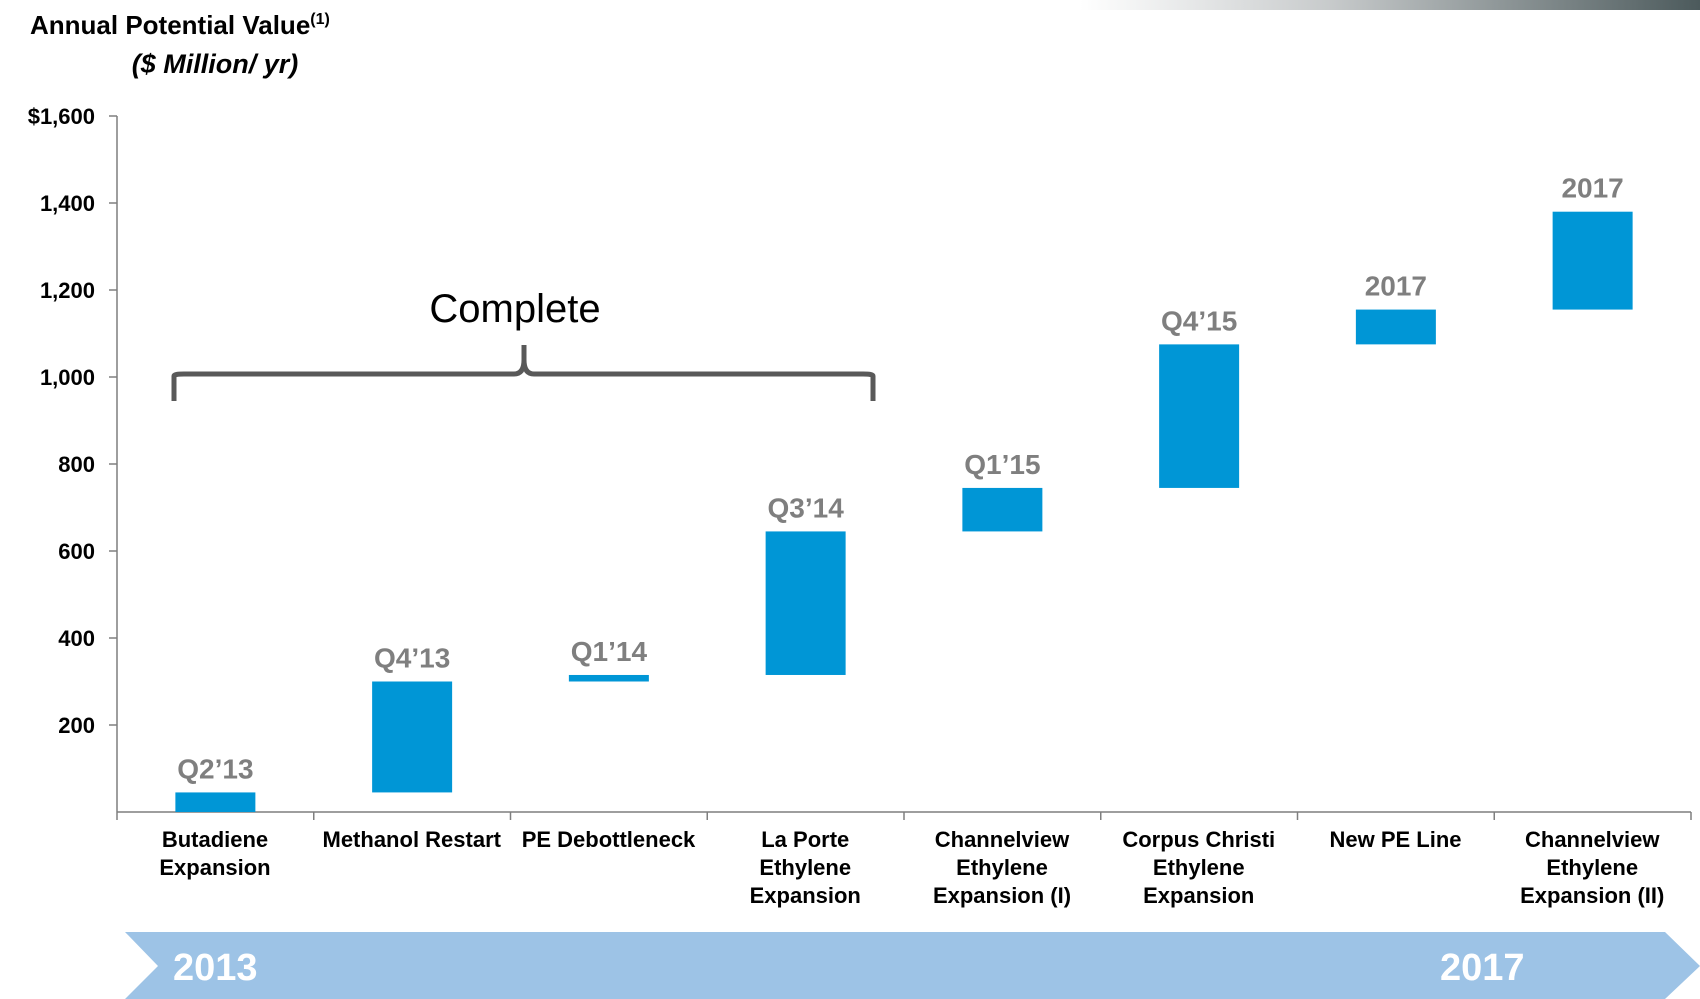  I want to click on x-tick-label: Channelview Ethylene Expansion (I), so click(1002, 867).